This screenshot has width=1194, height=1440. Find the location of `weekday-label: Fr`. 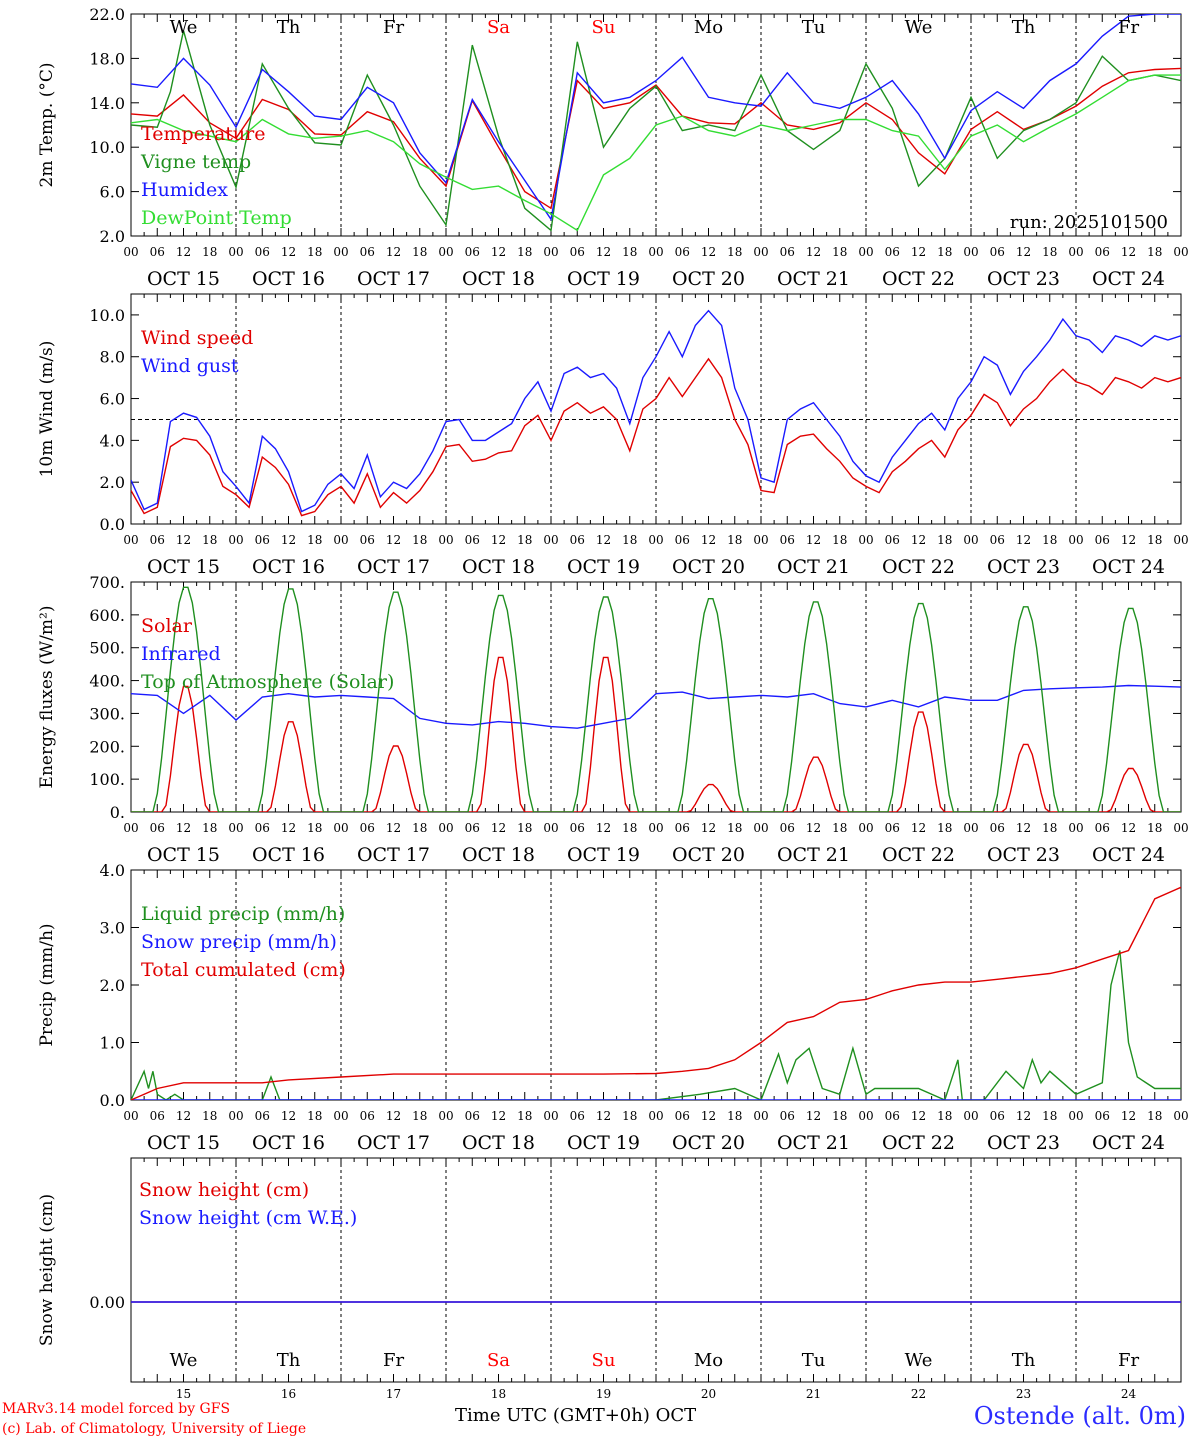

weekday-label: Fr is located at coordinates (393, 1360).